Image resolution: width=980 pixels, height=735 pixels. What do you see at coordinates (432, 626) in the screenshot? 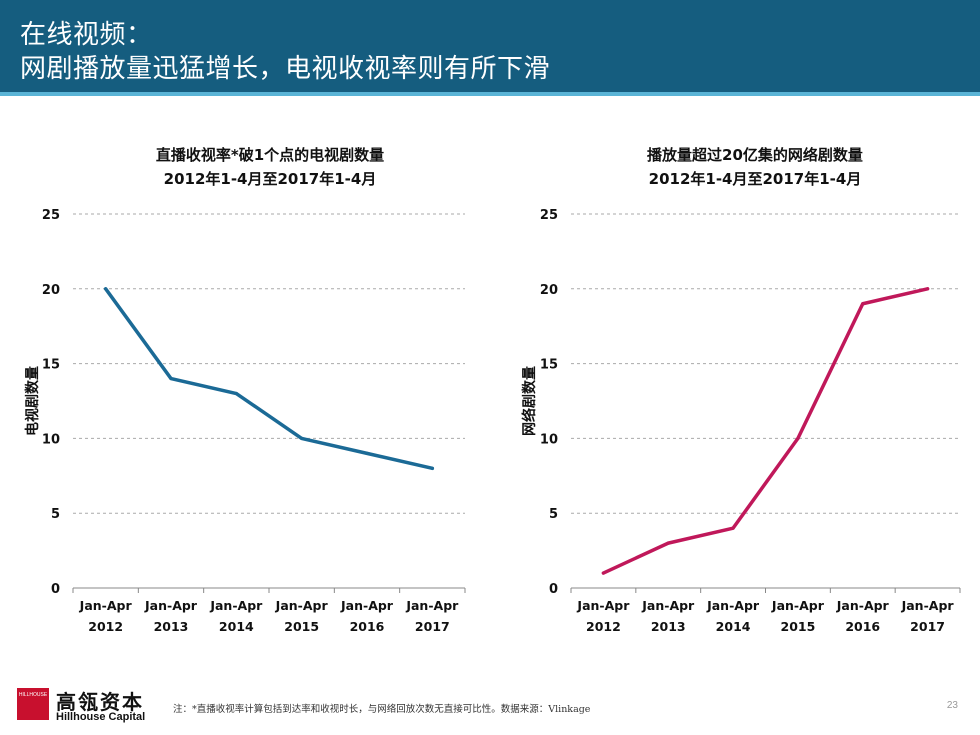
I see `chart1-x-tick-label: 2017` at bounding box center [432, 626].